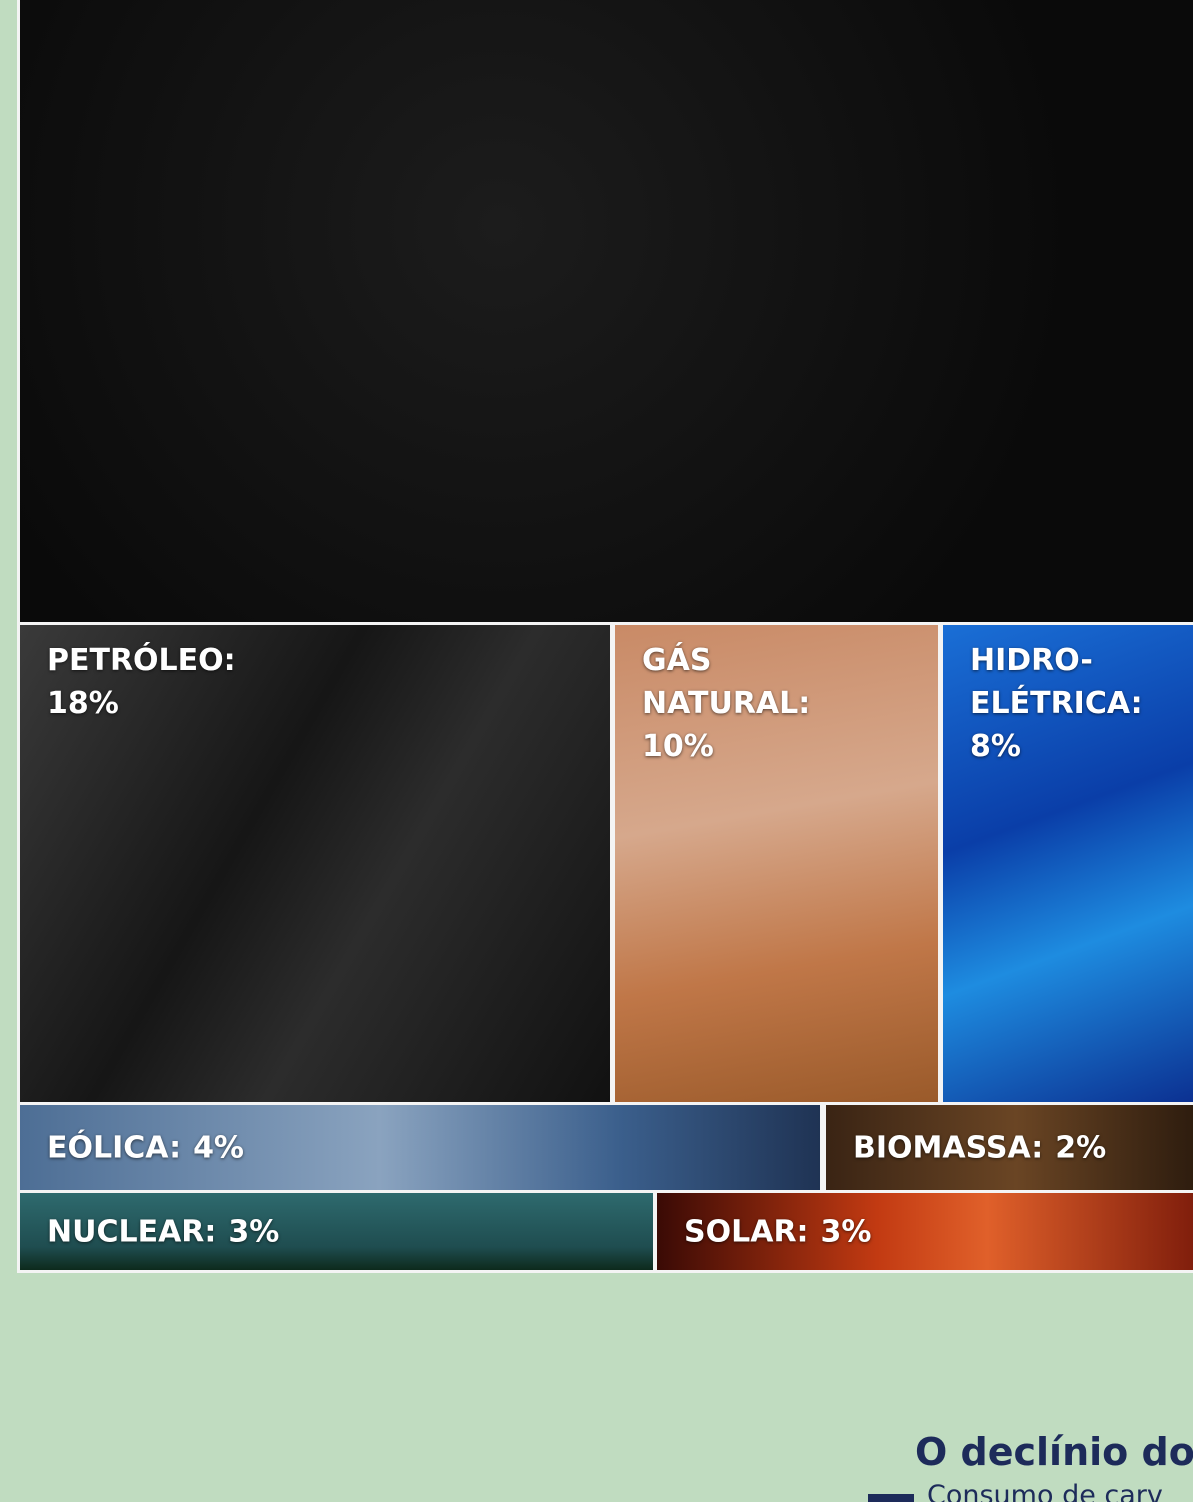  What do you see at coordinates (218, 1147) in the screenshot?
I see `value-label: 4%` at bounding box center [218, 1147].